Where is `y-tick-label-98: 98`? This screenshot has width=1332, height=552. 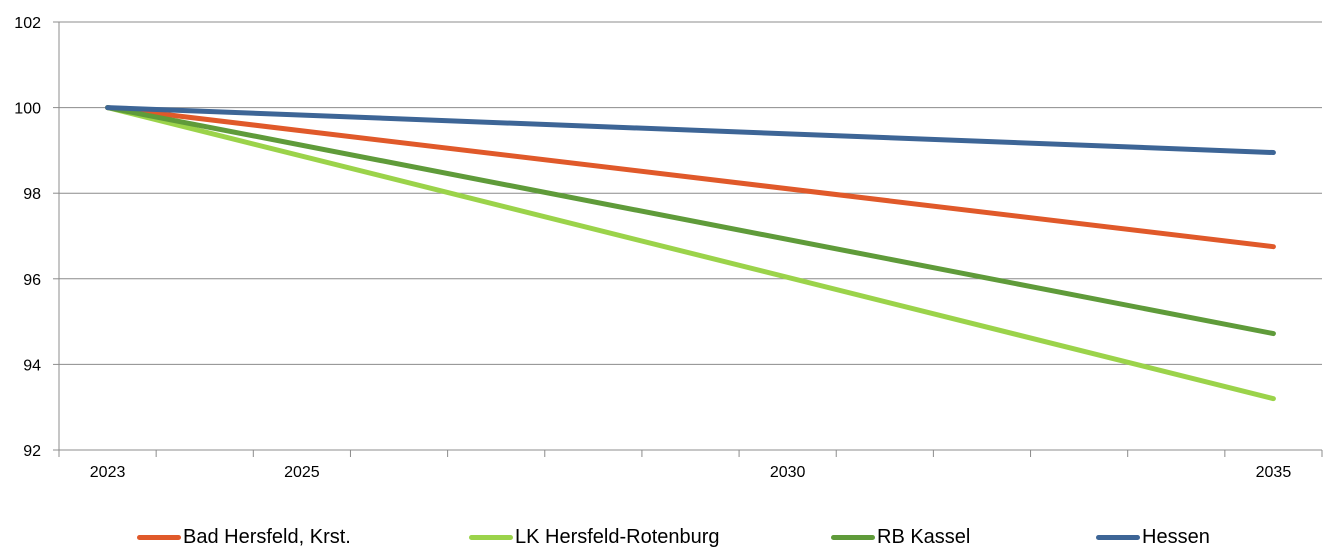
y-tick-label-98: 98 is located at coordinates (32, 194).